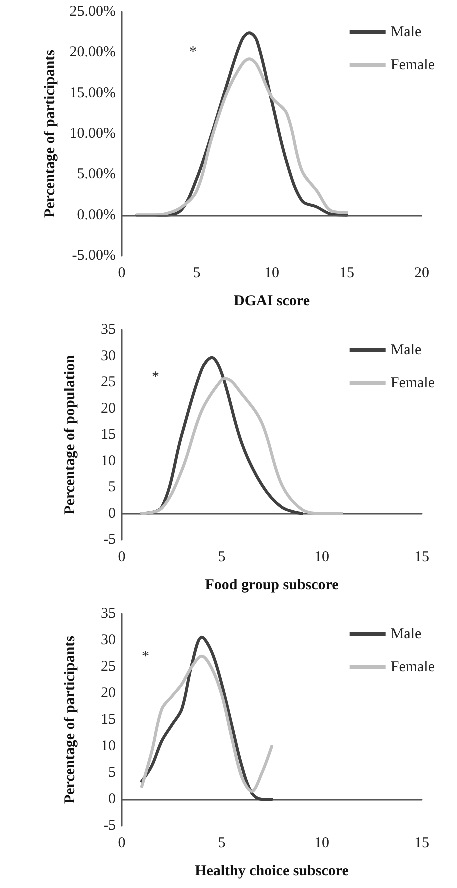  Describe the element at coordinates (70, 434) in the screenshot. I see `y-axis-title: Percentage of population` at that location.